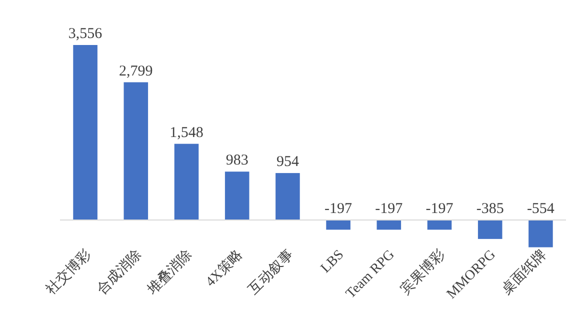  Describe the element at coordinates (333, 261) in the screenshot. I see `x-tick-label: LBS` at that location.